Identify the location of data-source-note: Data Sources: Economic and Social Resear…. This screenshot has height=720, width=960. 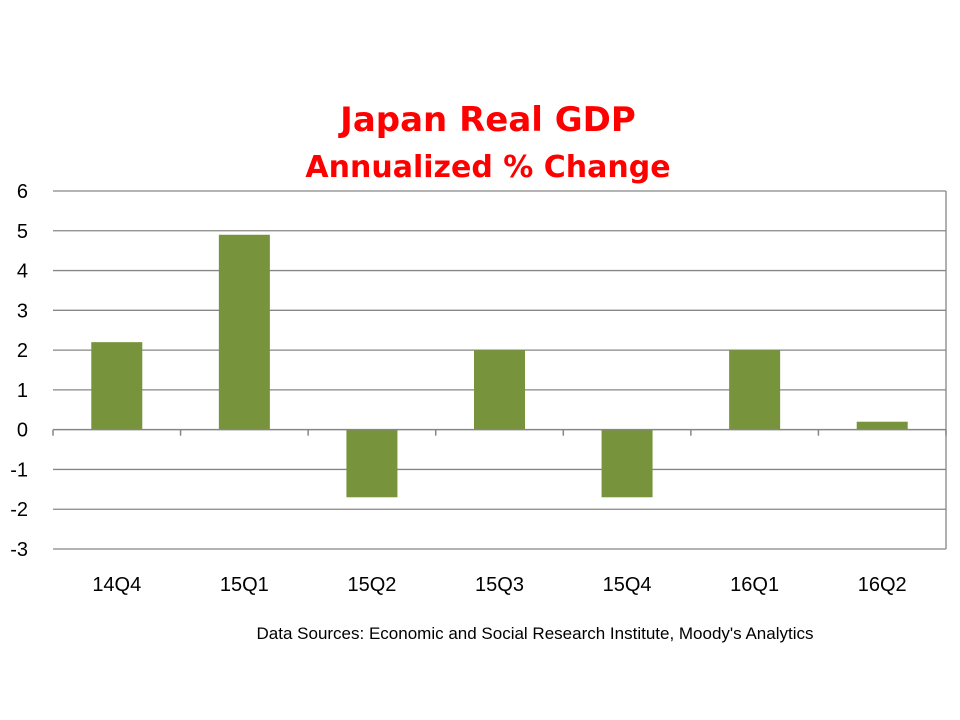
(535, 633).